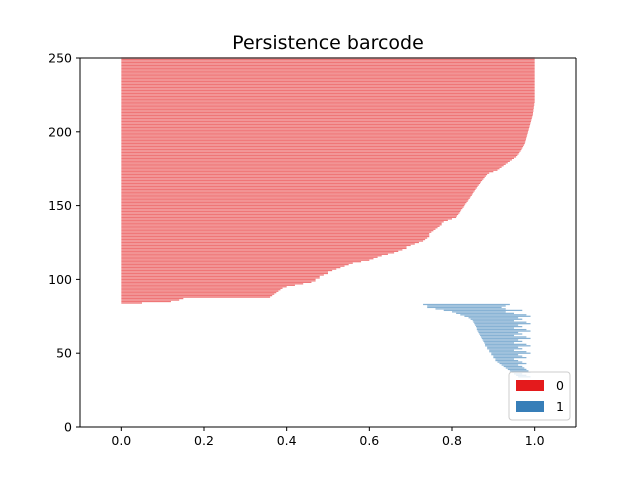 This screenshot has height=480, width=640. I want to click on legend-label-series-0: 0, so click(560, 385).